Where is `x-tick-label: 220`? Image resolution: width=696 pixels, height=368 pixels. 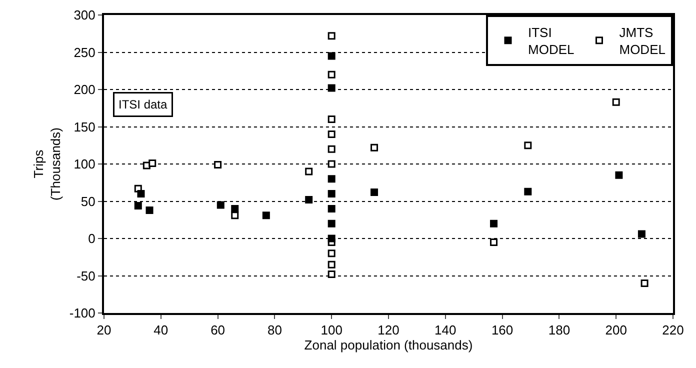 x-tick-label: 220 is located at coordinates (673, 330).